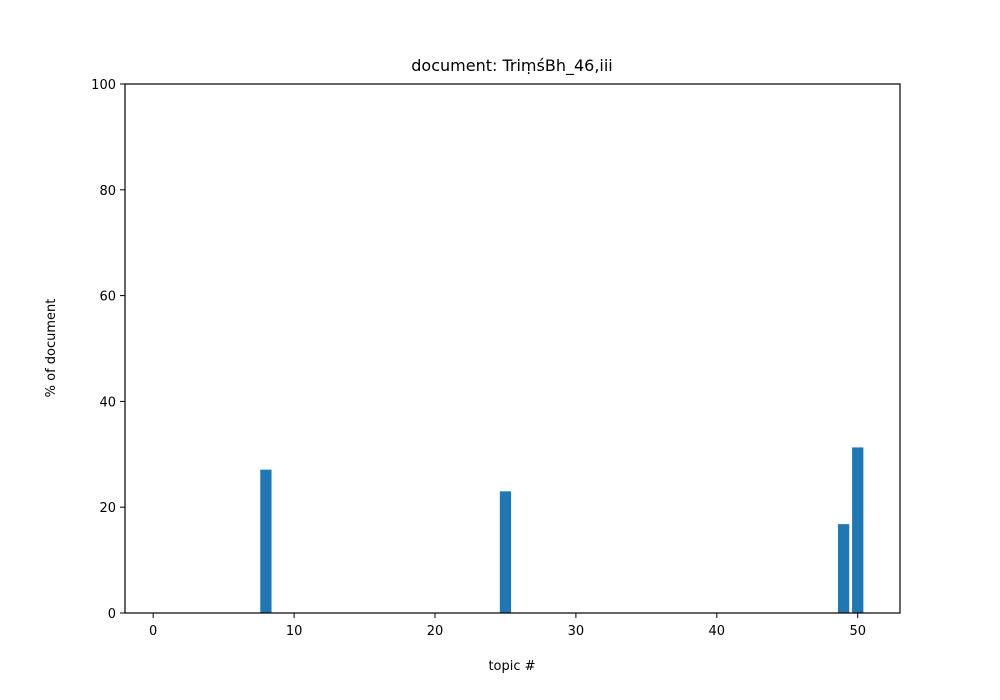 The height and width of the screenshot is (700, 1000). What do you see at coordinates (857, 631) in the screenshot?
I see `x-tick-label: 50` at bounding box center [857, 631].